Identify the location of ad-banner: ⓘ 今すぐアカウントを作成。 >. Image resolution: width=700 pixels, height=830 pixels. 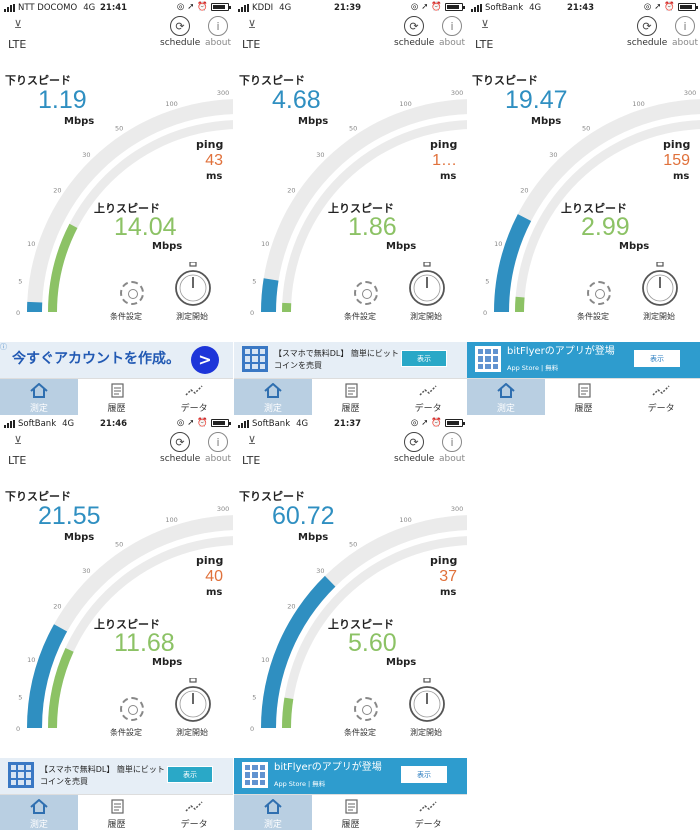
(116, 360).